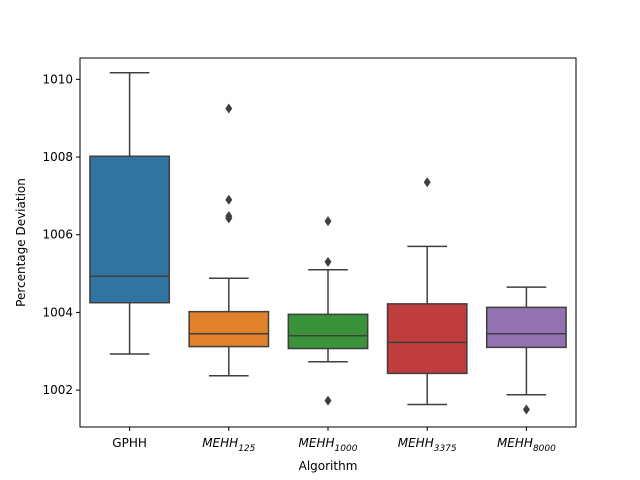 The width and height of the screenshot is (640, 480). I want to click on x-tick-label: GPHH, so click(129, 443).